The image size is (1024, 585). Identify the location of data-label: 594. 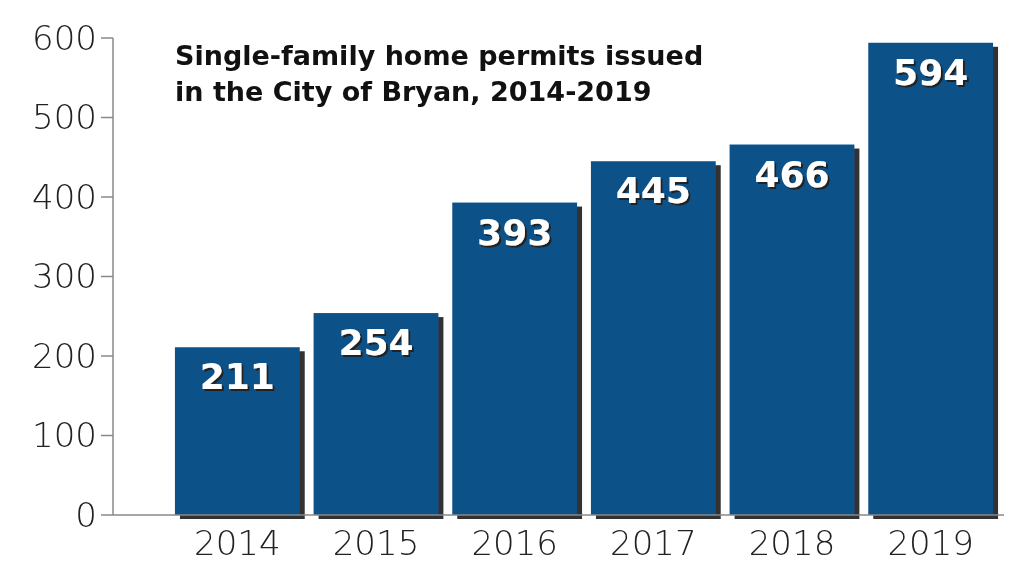
(931, 72).